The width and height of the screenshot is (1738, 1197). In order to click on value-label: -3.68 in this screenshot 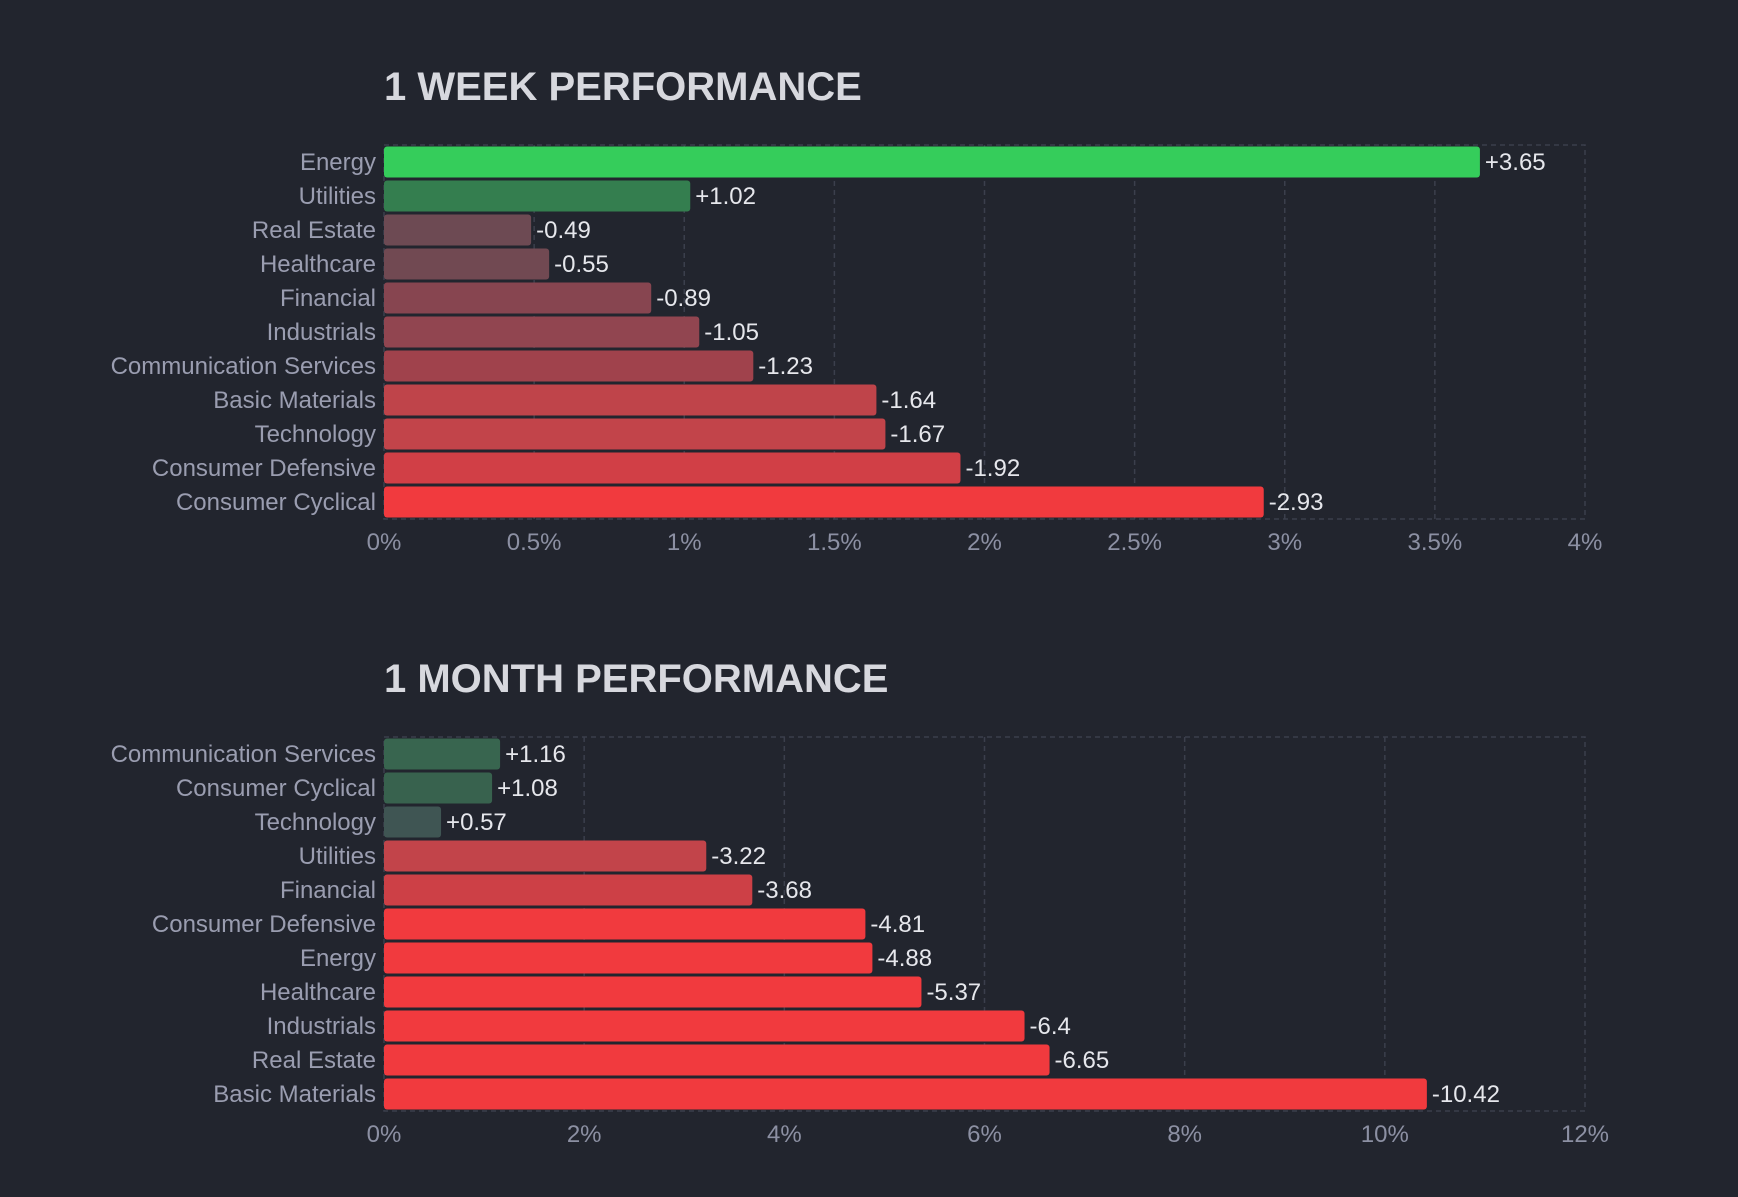, I will do `click(784, 890)`.